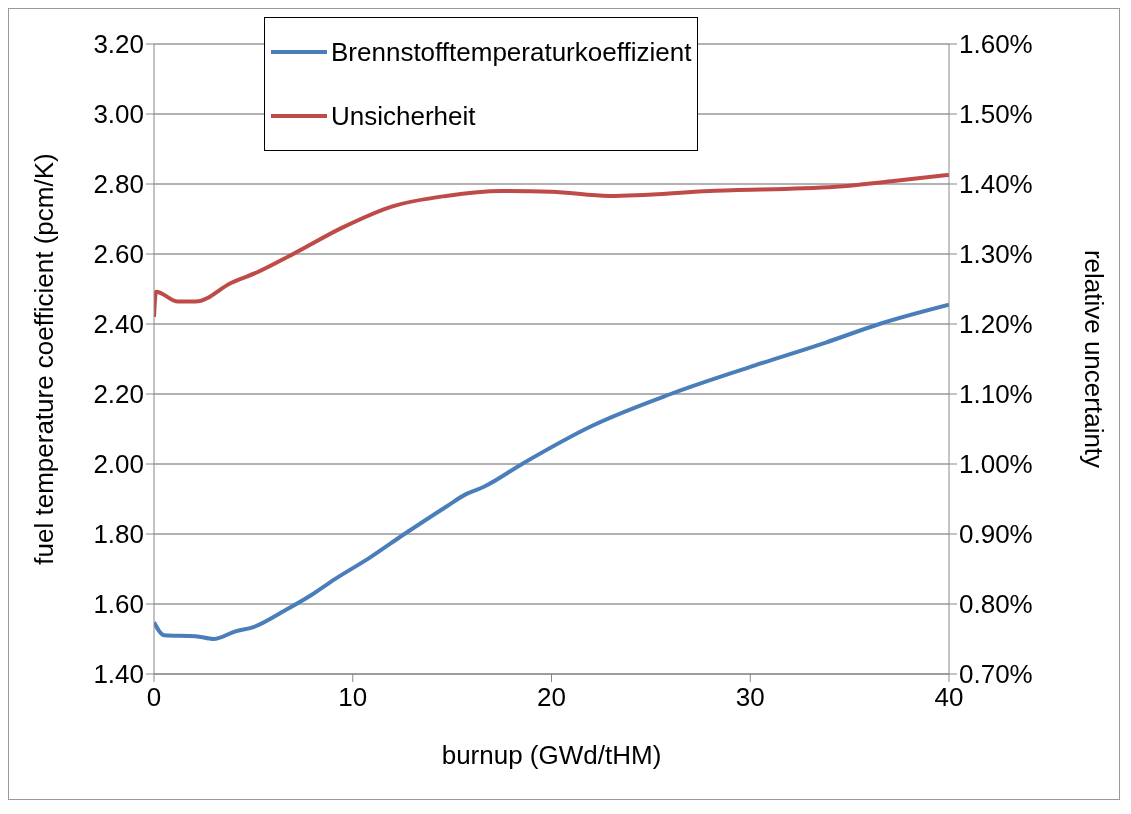 The width and height of the screenshot is (1131, 814). What do you see at coordinates (551, 245) in the screenshot?
I see `line-series` at bounding box center [551, 245].